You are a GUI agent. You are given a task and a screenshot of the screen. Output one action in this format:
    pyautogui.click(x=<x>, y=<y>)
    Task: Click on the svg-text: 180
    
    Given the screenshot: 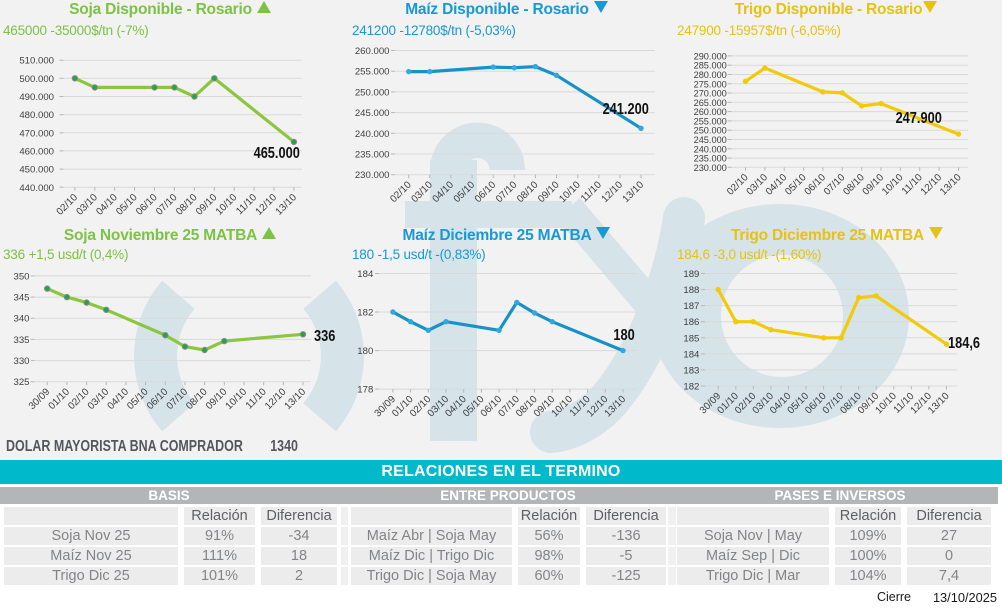 What is the action you would take?
    pyautogui.click(x=365, y=351)
    